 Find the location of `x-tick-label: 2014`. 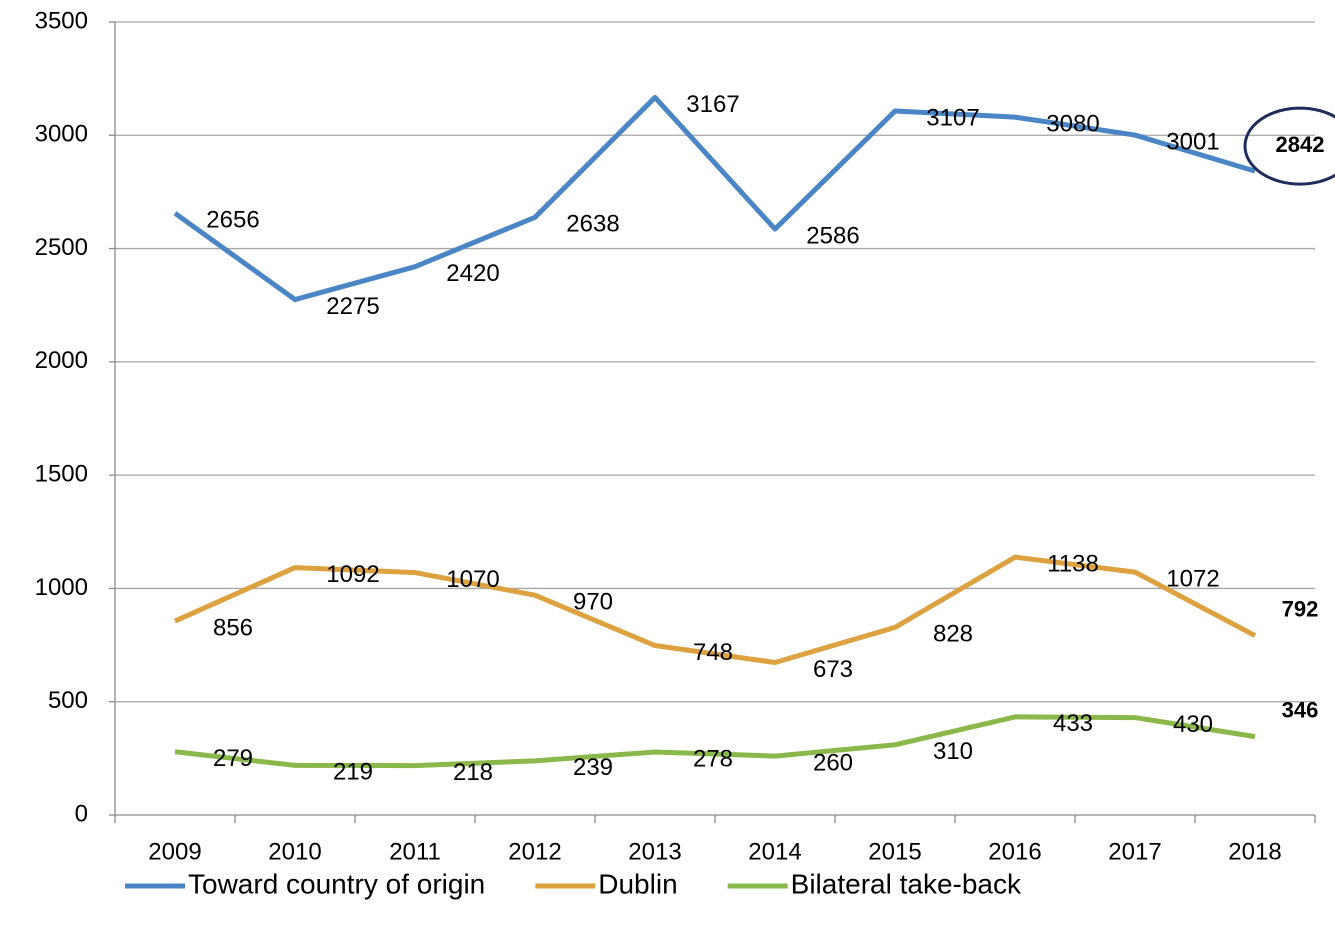

x-tick-label: 2014 is located at coordinates (774, 851).